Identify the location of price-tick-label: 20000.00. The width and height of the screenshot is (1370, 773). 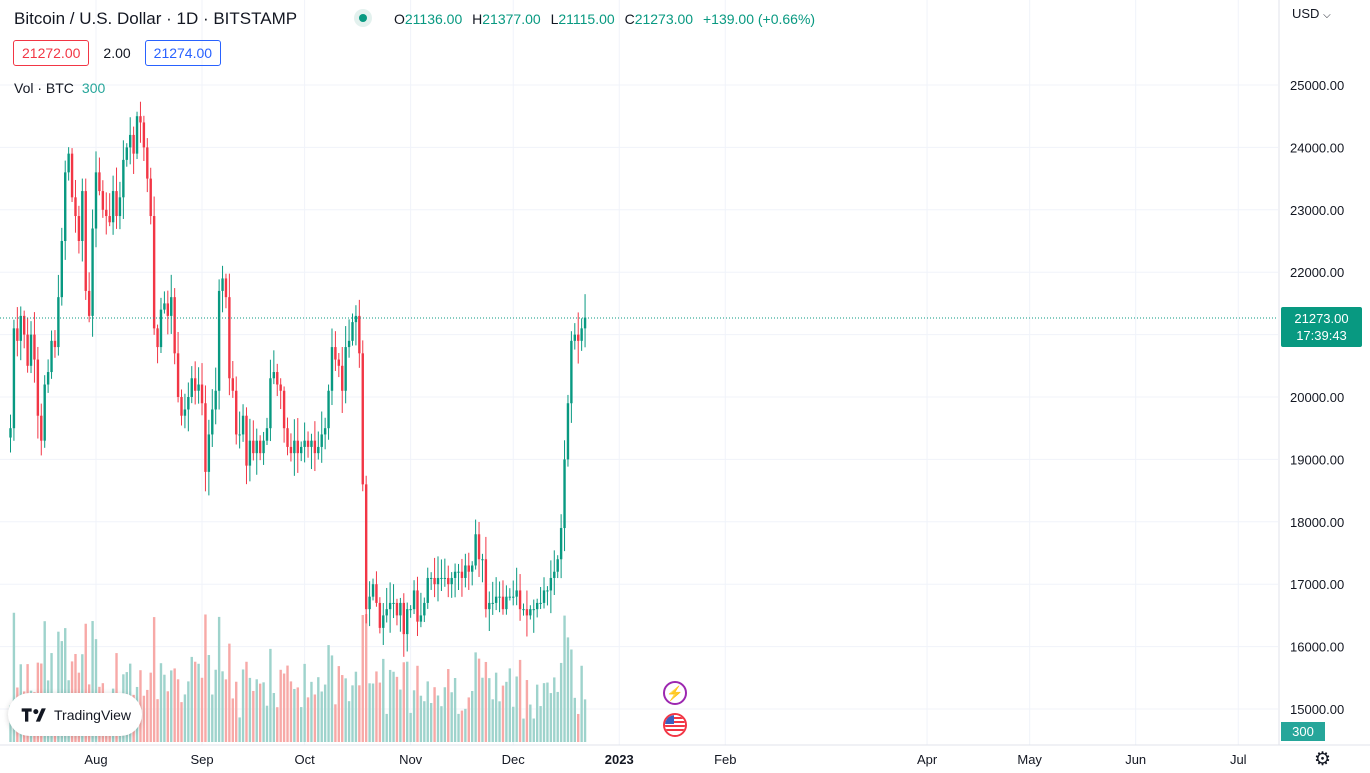
(1317, 397).